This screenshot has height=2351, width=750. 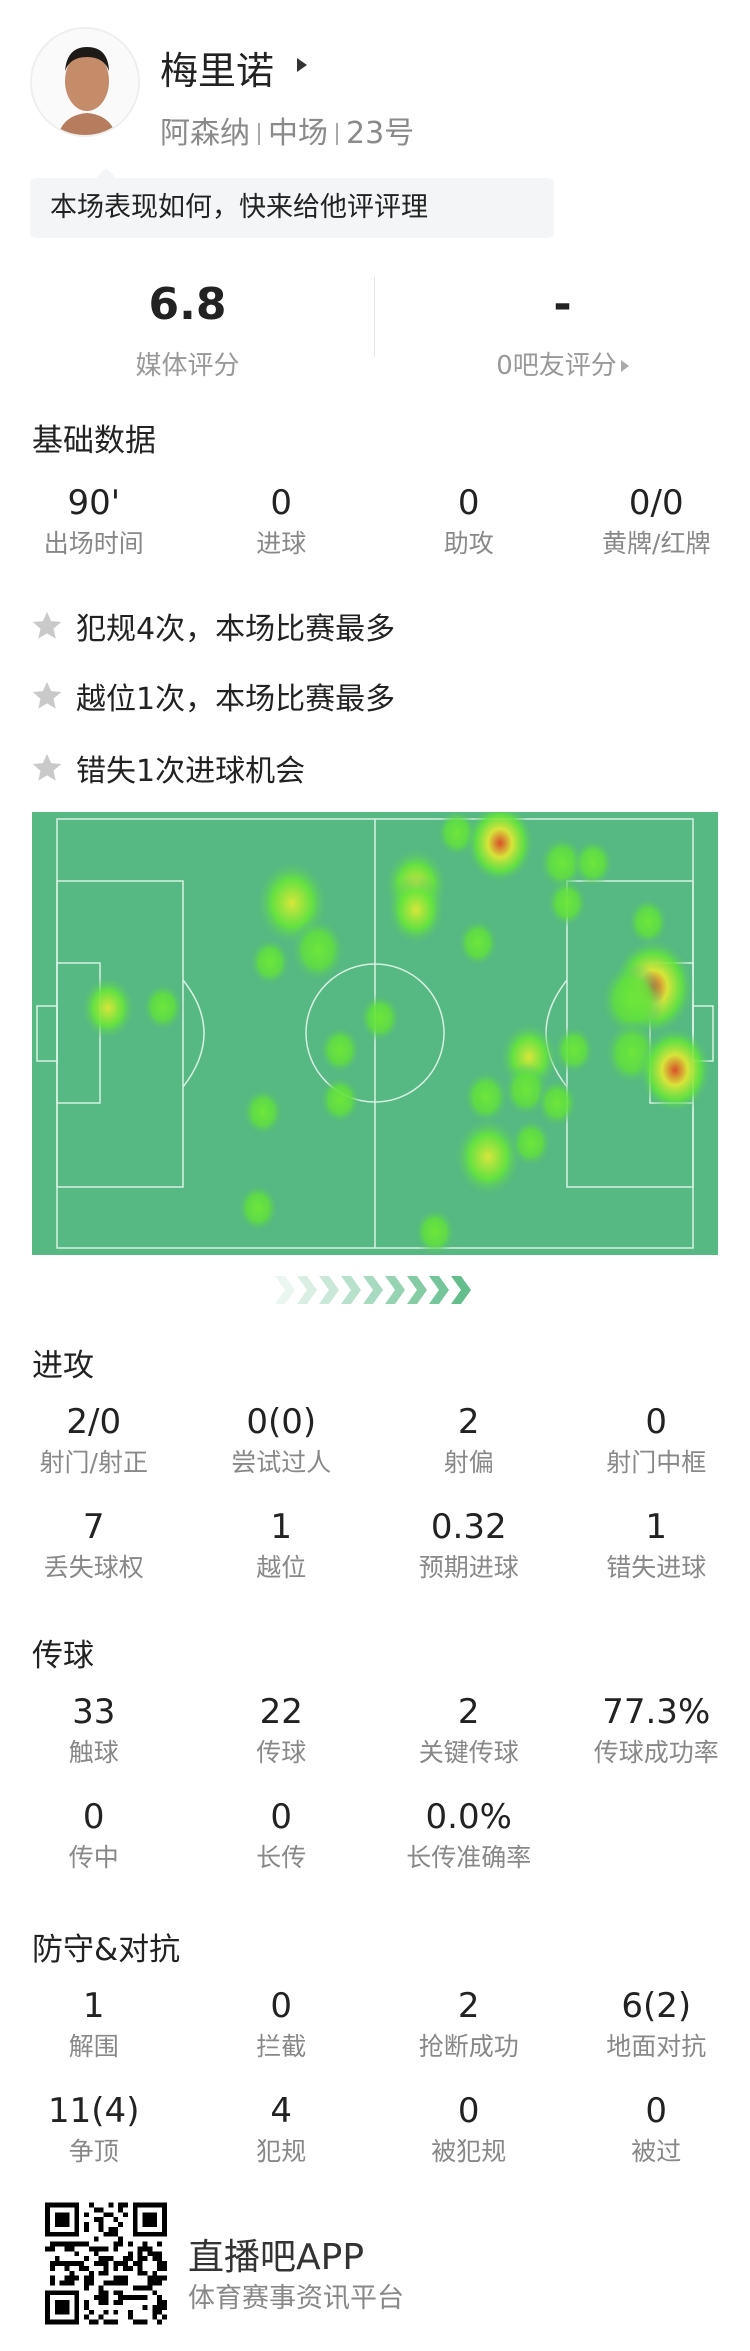 I want to click on highlight-text: 越位1次，本场比赛最多, so click(x=236, y=699).